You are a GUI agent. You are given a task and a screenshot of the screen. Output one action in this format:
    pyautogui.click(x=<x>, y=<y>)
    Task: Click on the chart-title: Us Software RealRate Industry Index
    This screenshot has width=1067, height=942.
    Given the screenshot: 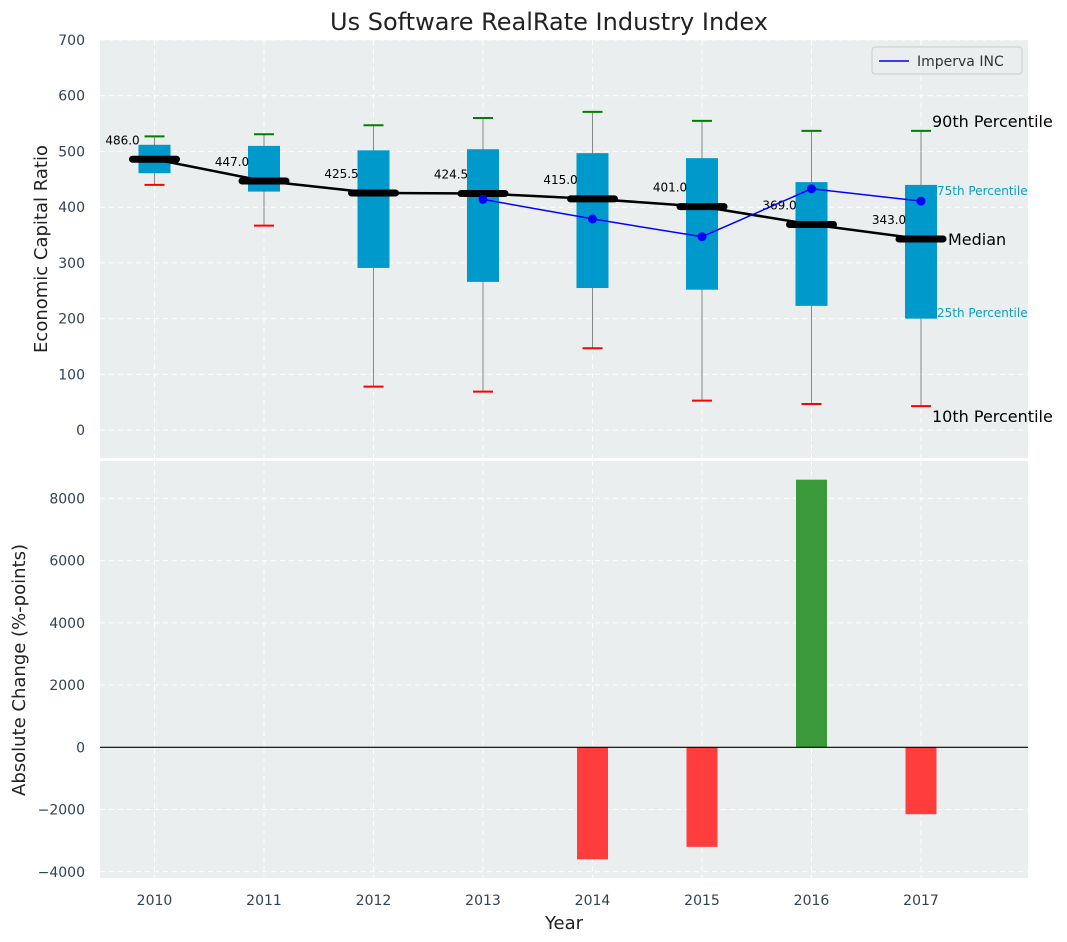 What is the action you would take?
    pyautogui.click(x=549, y=22)
    